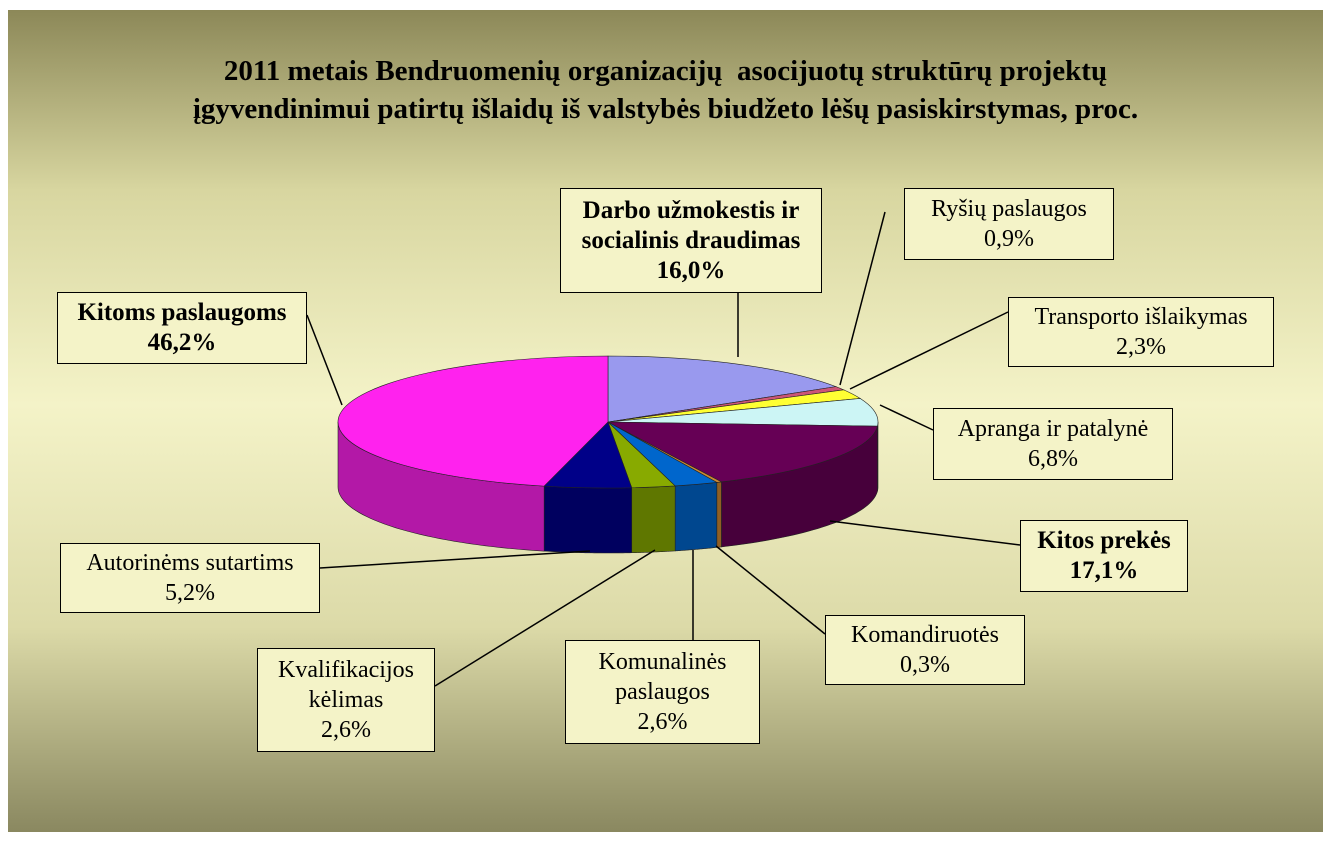  I want to click on category-label: Kitos prekės, so click(1104, 540).